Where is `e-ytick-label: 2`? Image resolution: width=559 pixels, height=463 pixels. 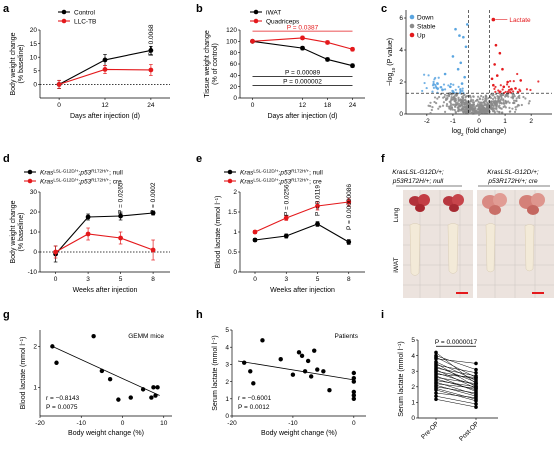 e-ytick-label: 2 is located at coordinates (235, 192).